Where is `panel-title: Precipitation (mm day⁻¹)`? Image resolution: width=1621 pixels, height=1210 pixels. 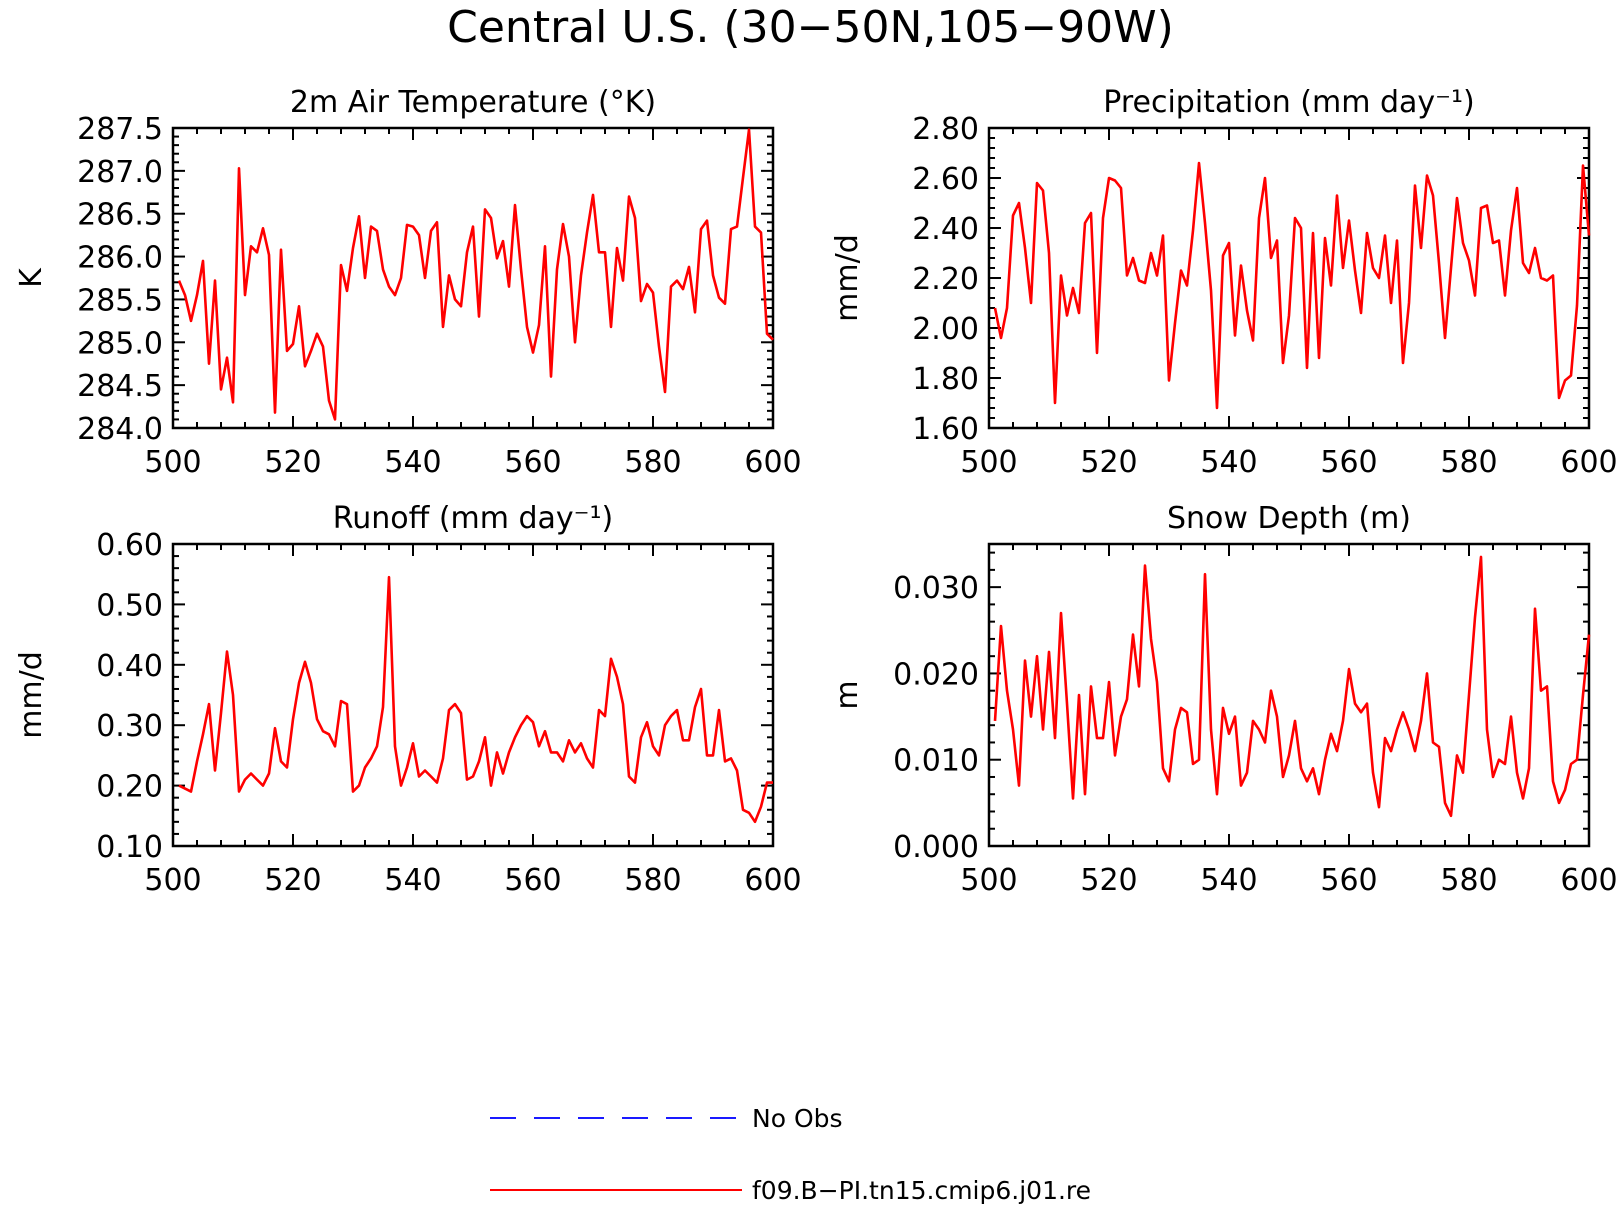 panel-title: Precipitation (mm day⁻¹) is located at coordinates (1288, 102).